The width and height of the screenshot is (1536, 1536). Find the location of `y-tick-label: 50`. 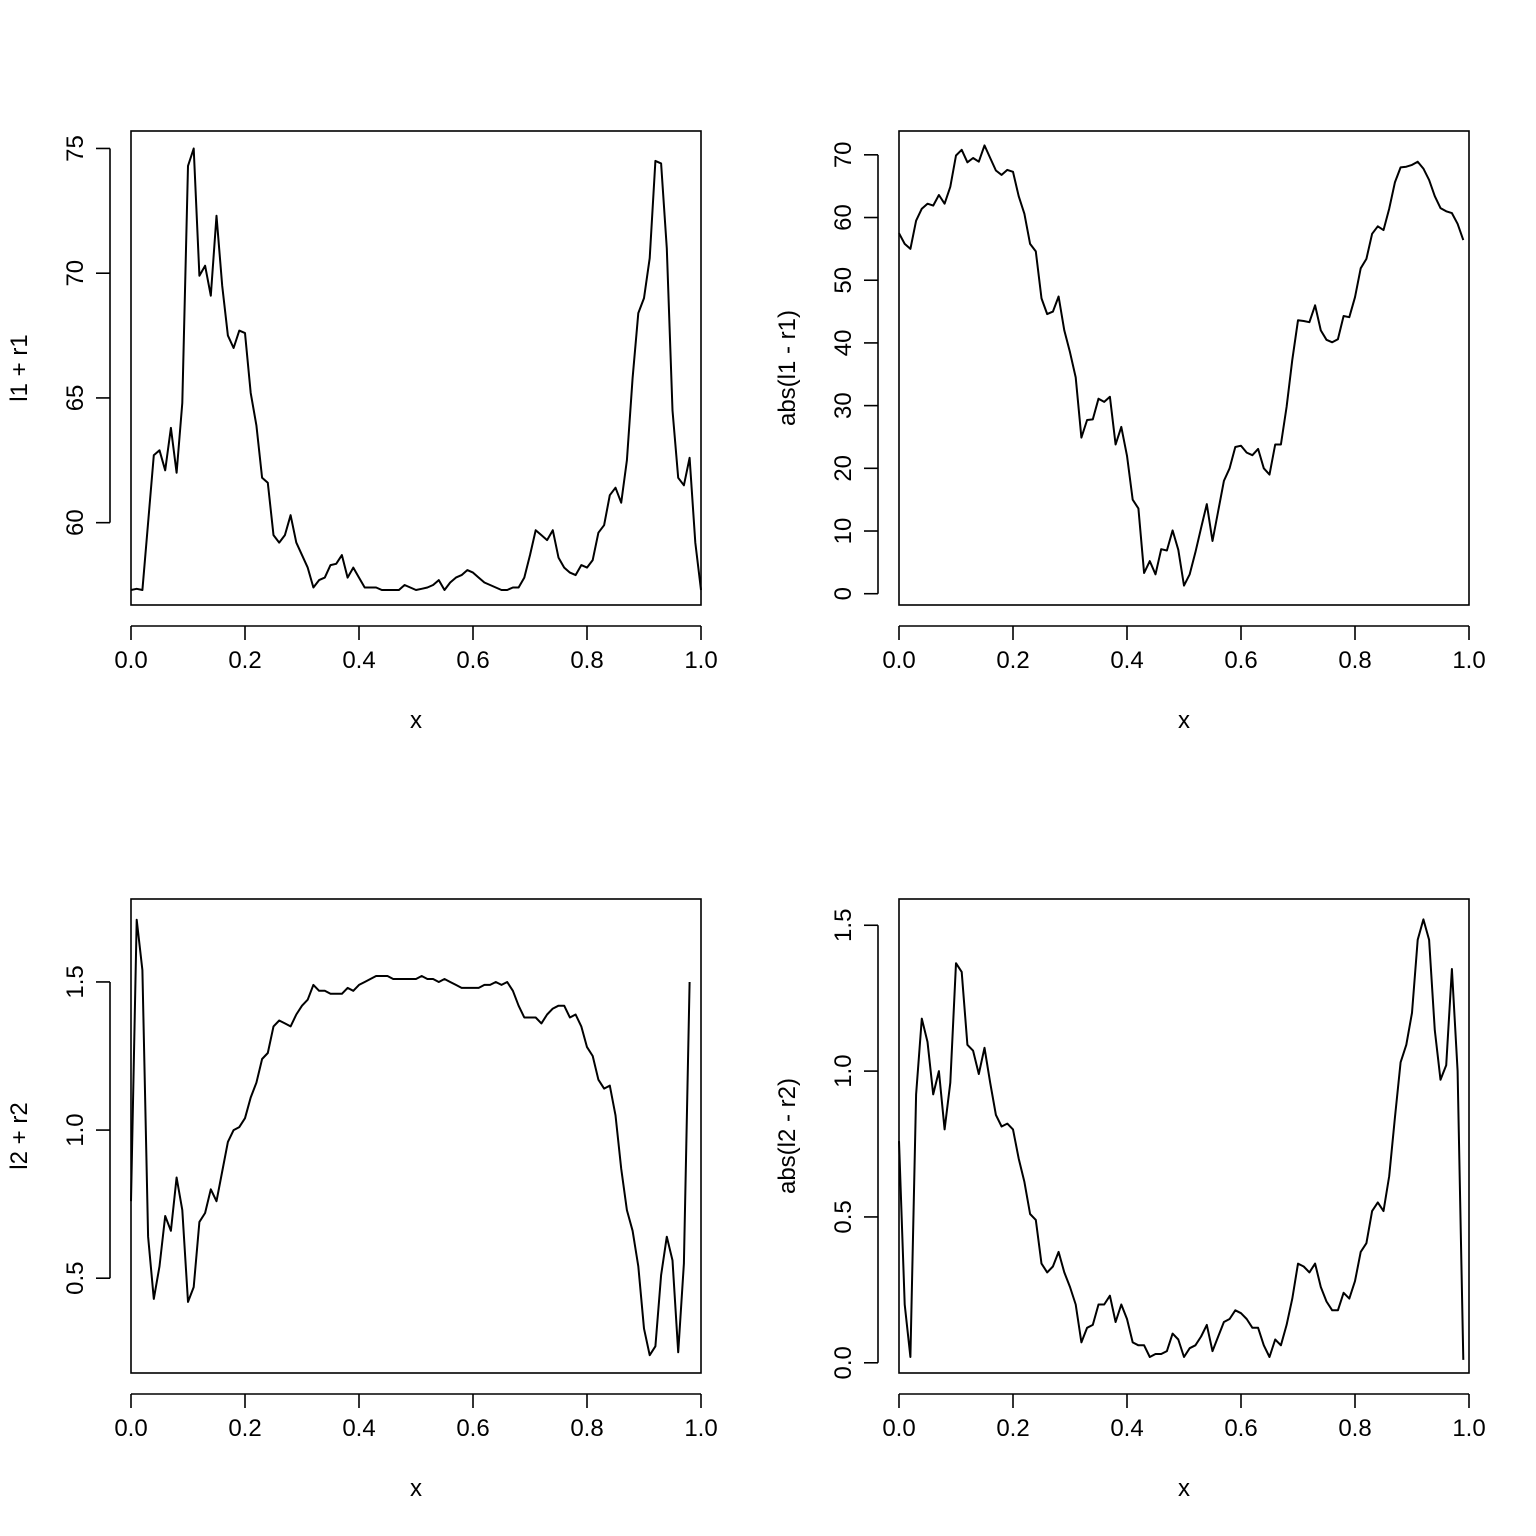

y-tick-label: 50 is located at coordinates (843, 280).